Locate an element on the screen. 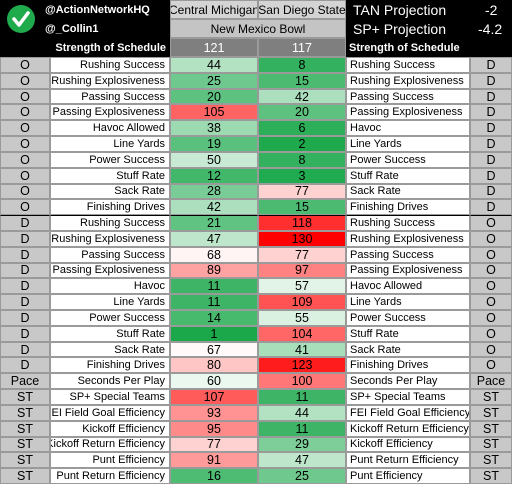  rank-value: 60 is located at coordinates (214, 381).